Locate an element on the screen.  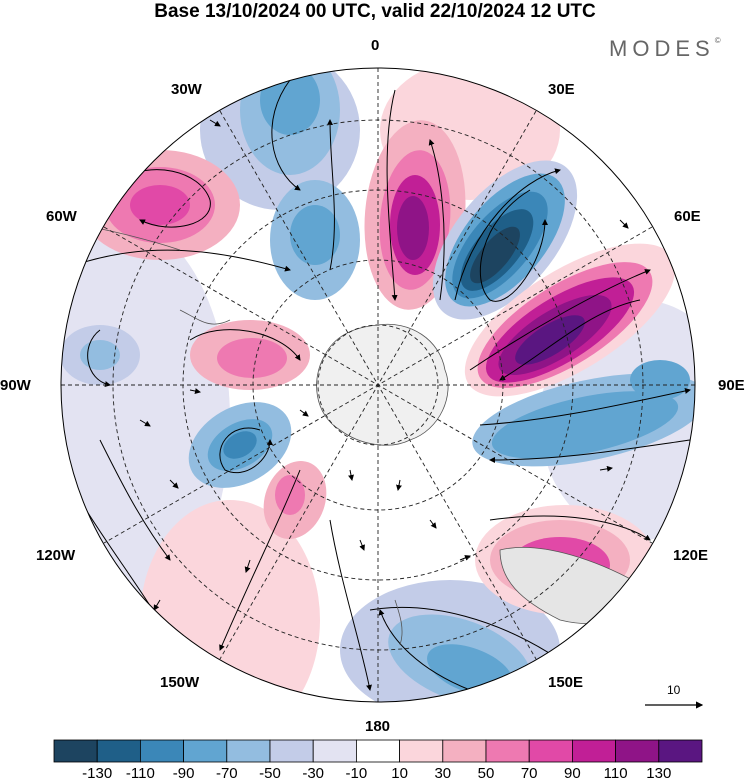
reference-vector-label: 10 is located at coordinates (674, 690).